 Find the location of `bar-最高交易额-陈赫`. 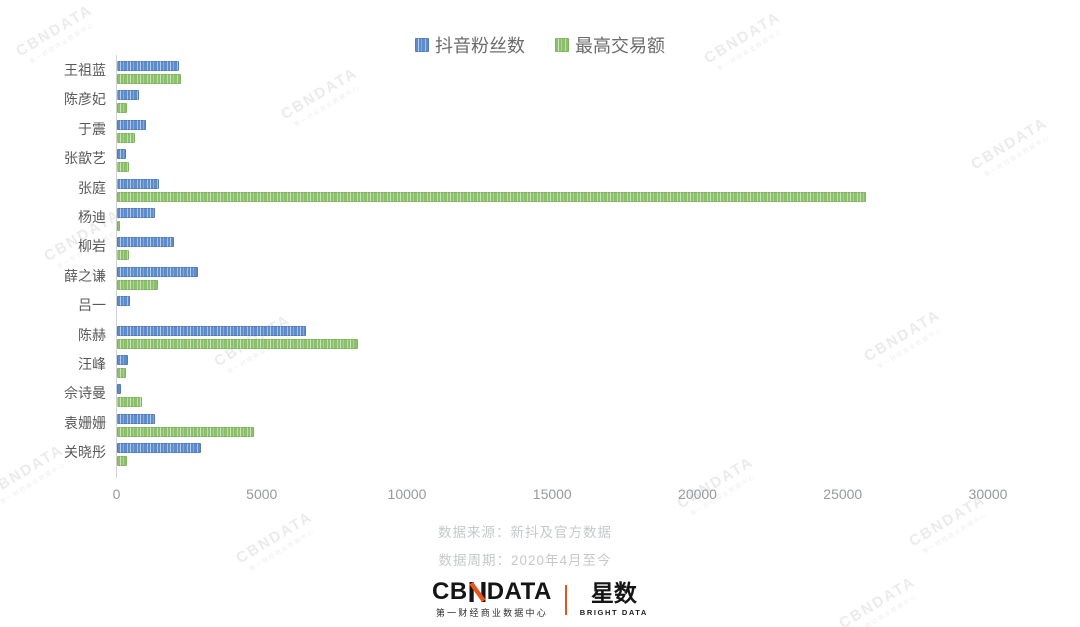

bar-最高交易额-陈赫 is located at coordinates (238, 343).